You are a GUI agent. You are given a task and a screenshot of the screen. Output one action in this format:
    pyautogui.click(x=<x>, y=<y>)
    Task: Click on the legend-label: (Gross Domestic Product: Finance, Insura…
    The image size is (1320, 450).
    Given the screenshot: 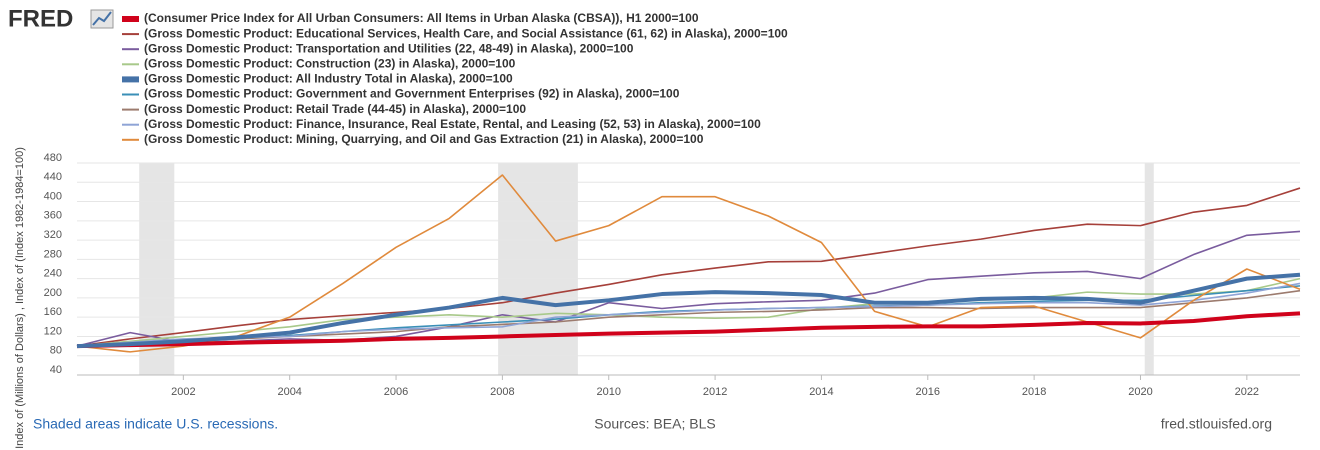 What is the action you would take?
    pyautogui.click(x=452, y=124)
    